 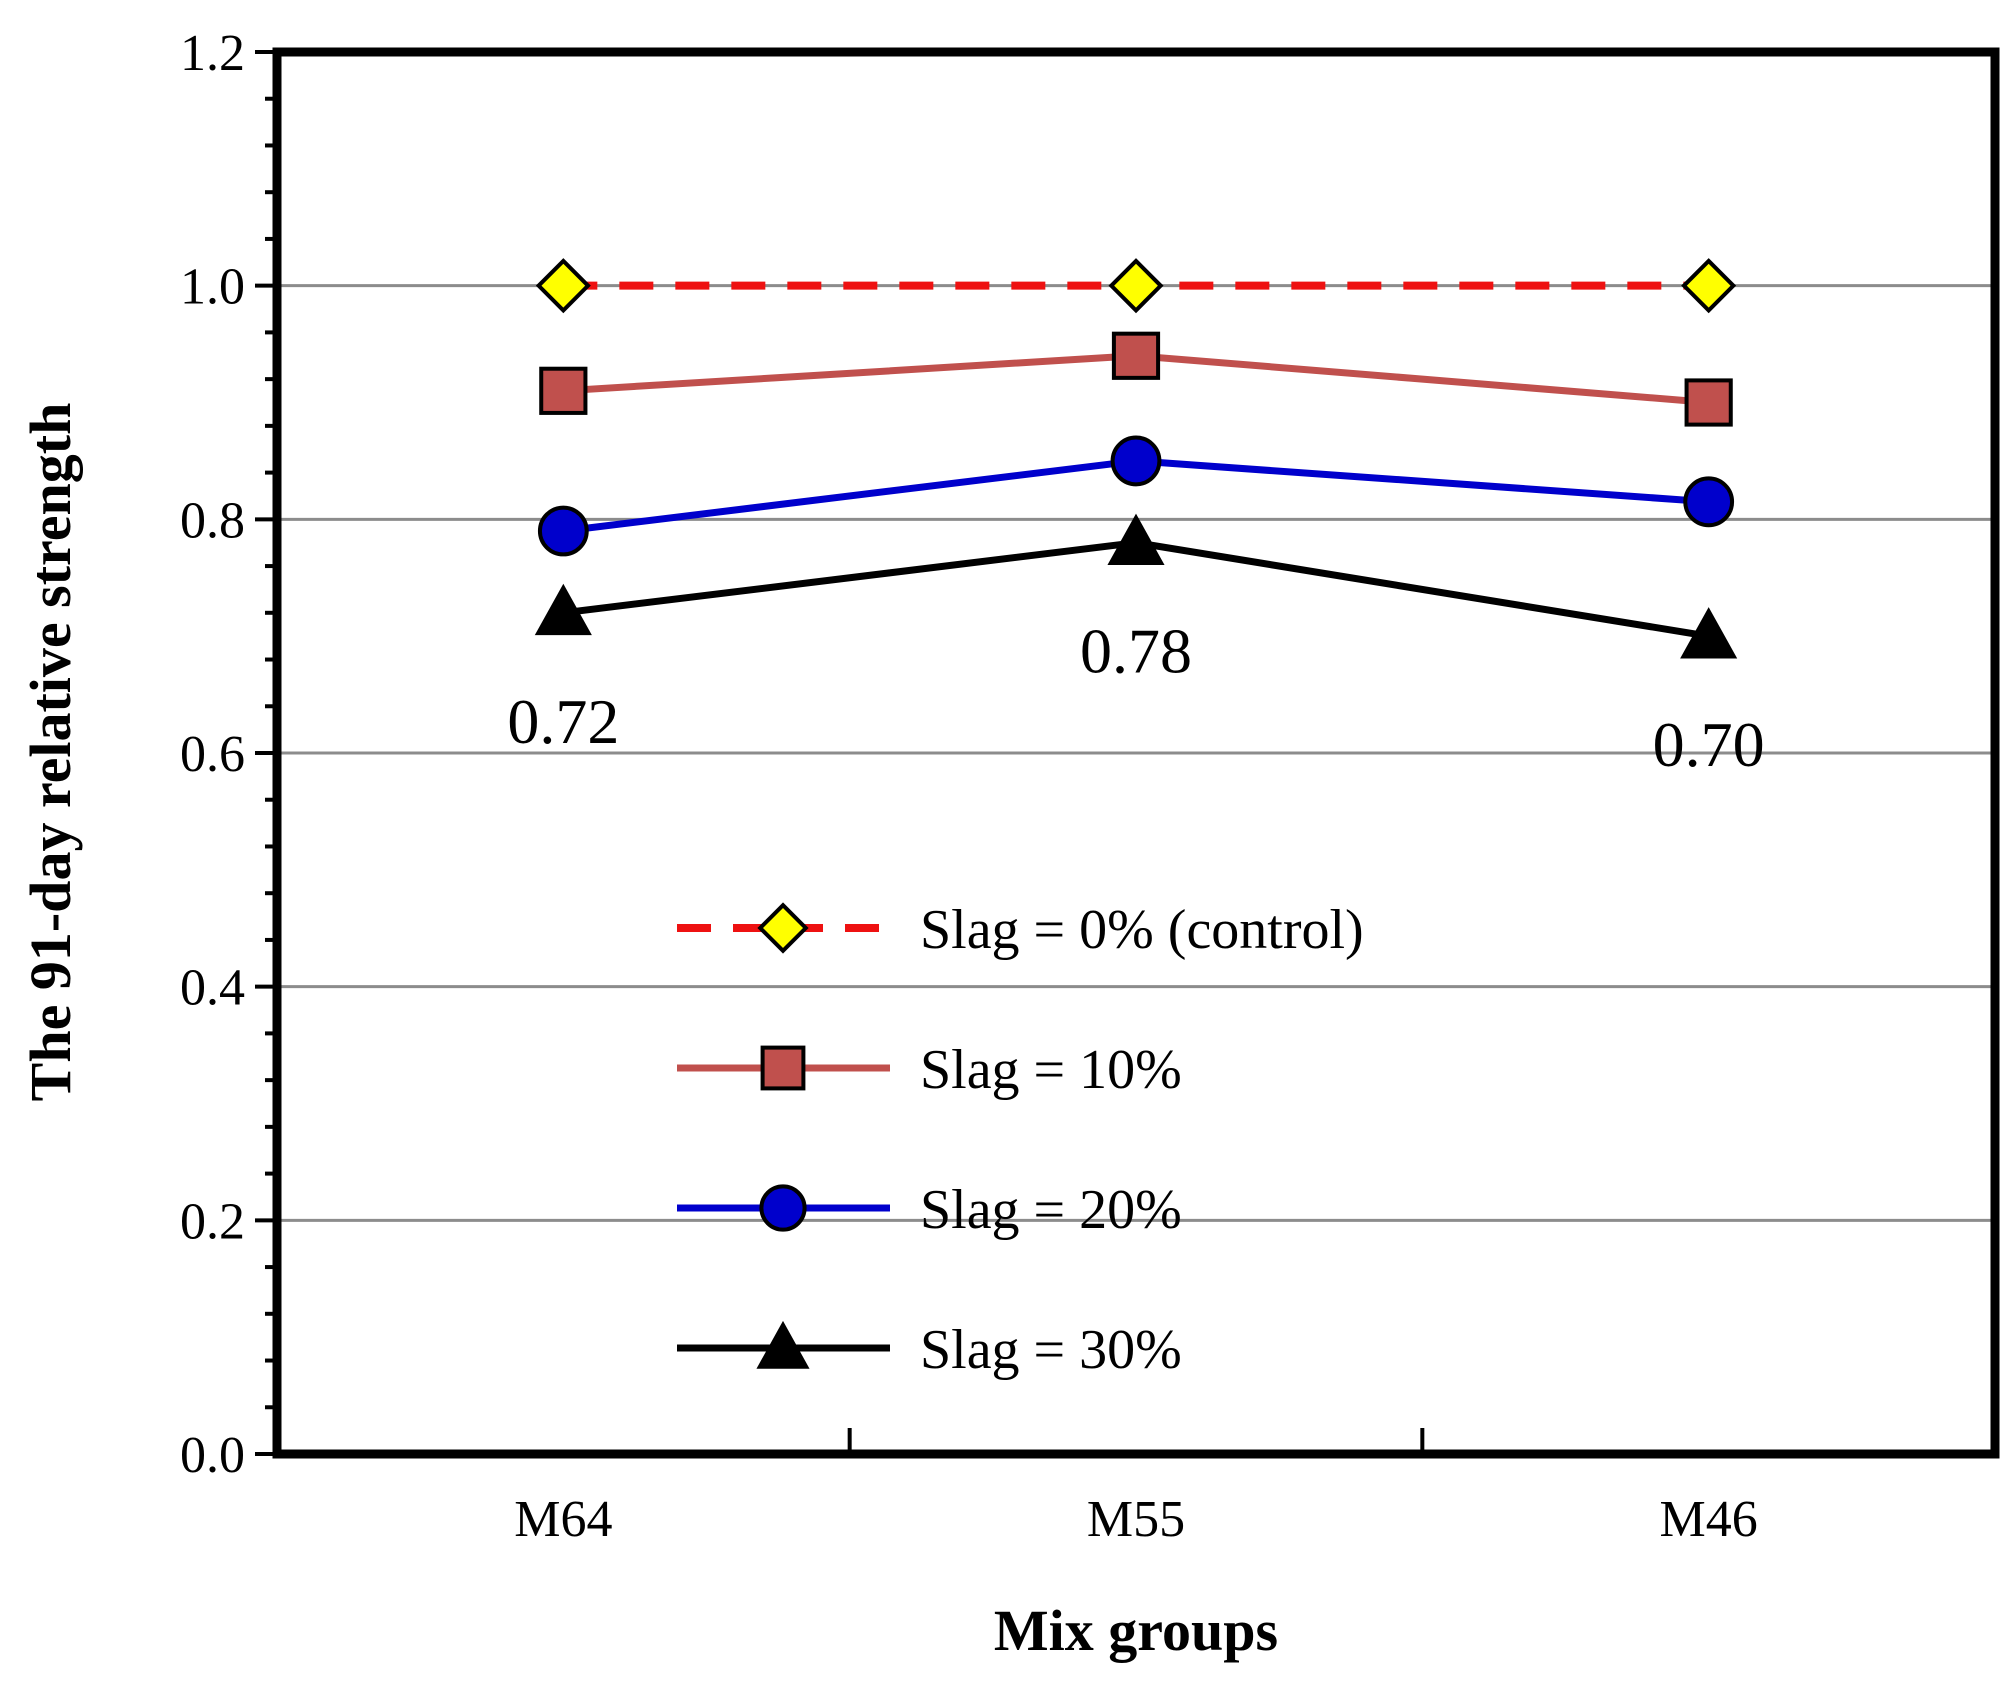 What do you see at coordinates (563, 609) in the screenshot?
I see `data-point-slag-30-m64` at bounding box center [563, 609].